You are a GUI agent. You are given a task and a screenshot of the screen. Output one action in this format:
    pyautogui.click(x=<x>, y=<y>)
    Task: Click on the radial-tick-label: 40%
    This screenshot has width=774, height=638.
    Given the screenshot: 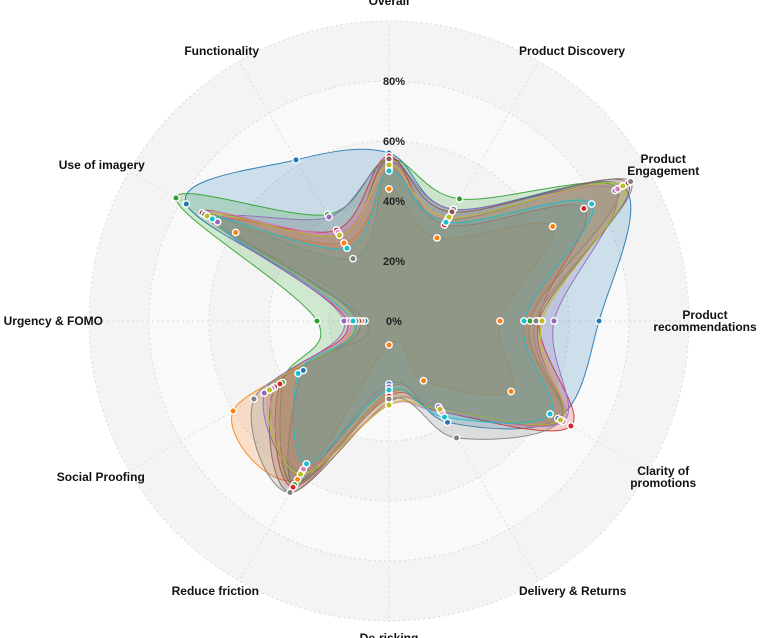 What is the action you would take?
    pyautogui.click(x=394, y=202)
    